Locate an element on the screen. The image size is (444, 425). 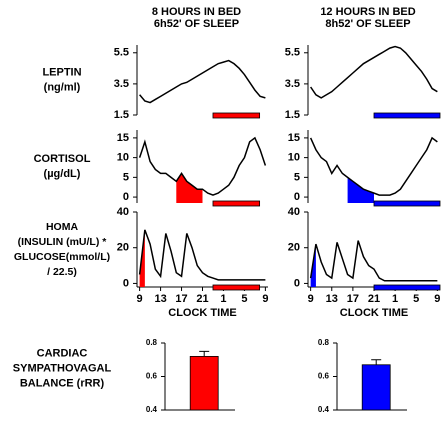
row-label: GLUCOSE(mmol/L) is located at coordinates (62, 257).